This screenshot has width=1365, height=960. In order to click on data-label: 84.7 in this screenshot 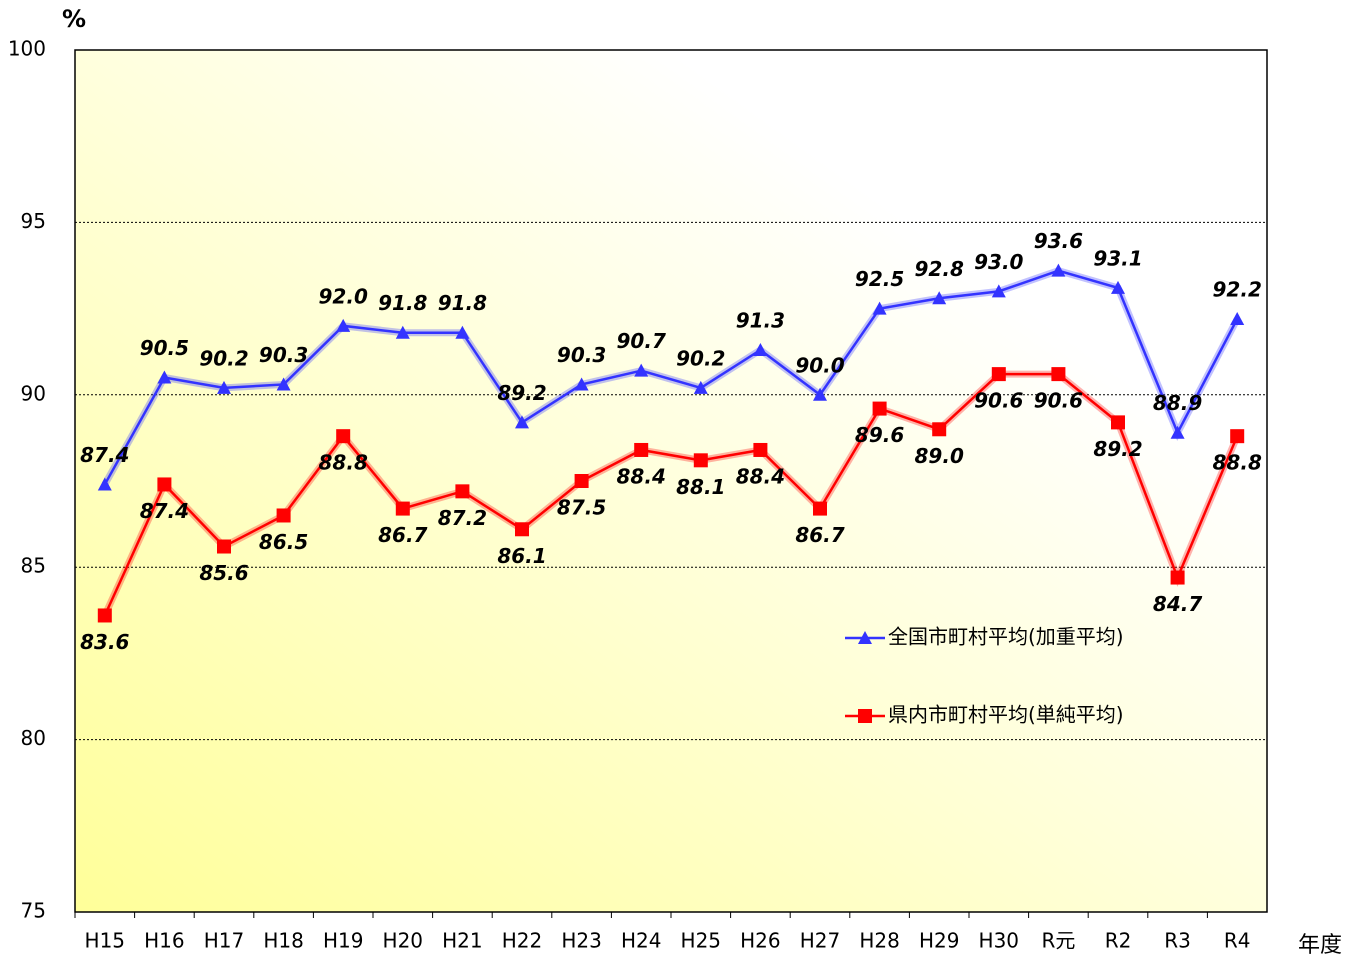, I will do `click(1177, 604)`.